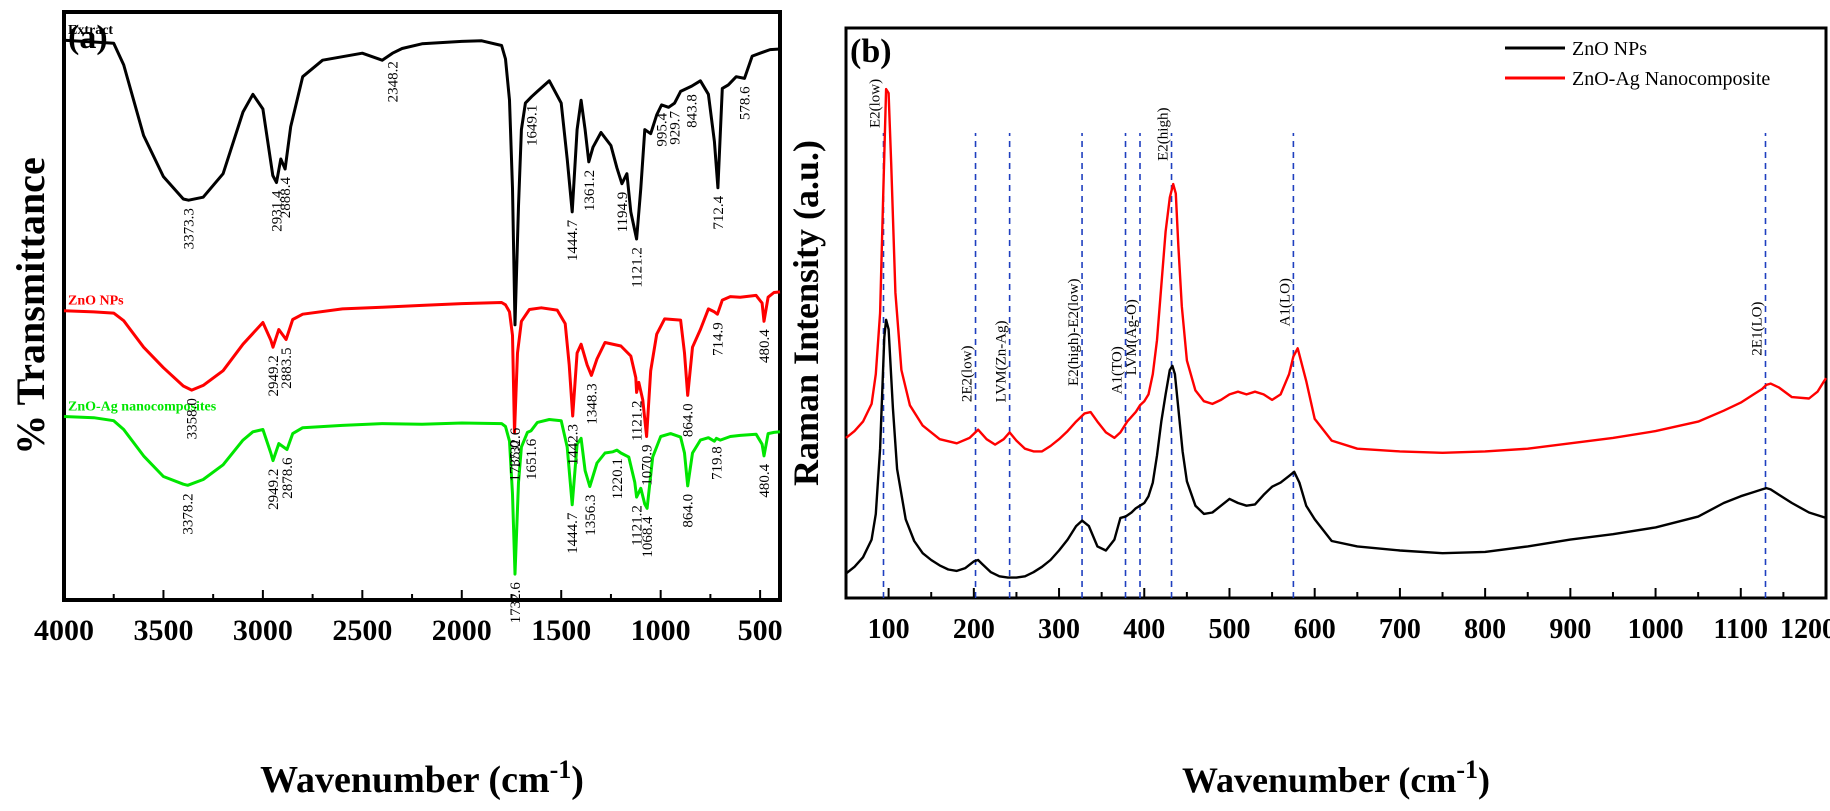  I want to click on x-tick-label-b-900: 900, so click(1570, 629).